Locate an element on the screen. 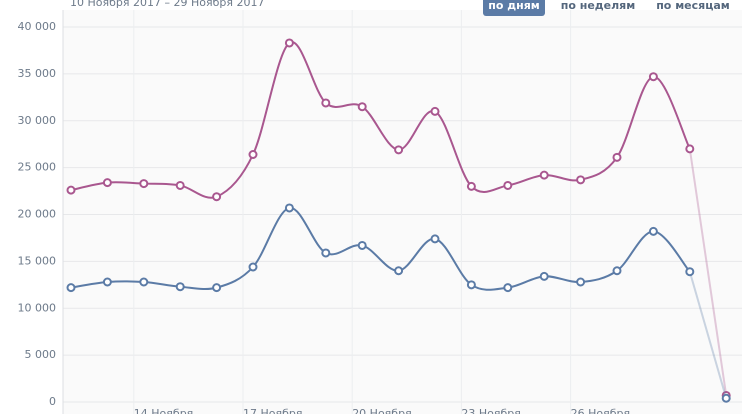  y-tick-label: 10 000 is located at coordinates (37, 307).